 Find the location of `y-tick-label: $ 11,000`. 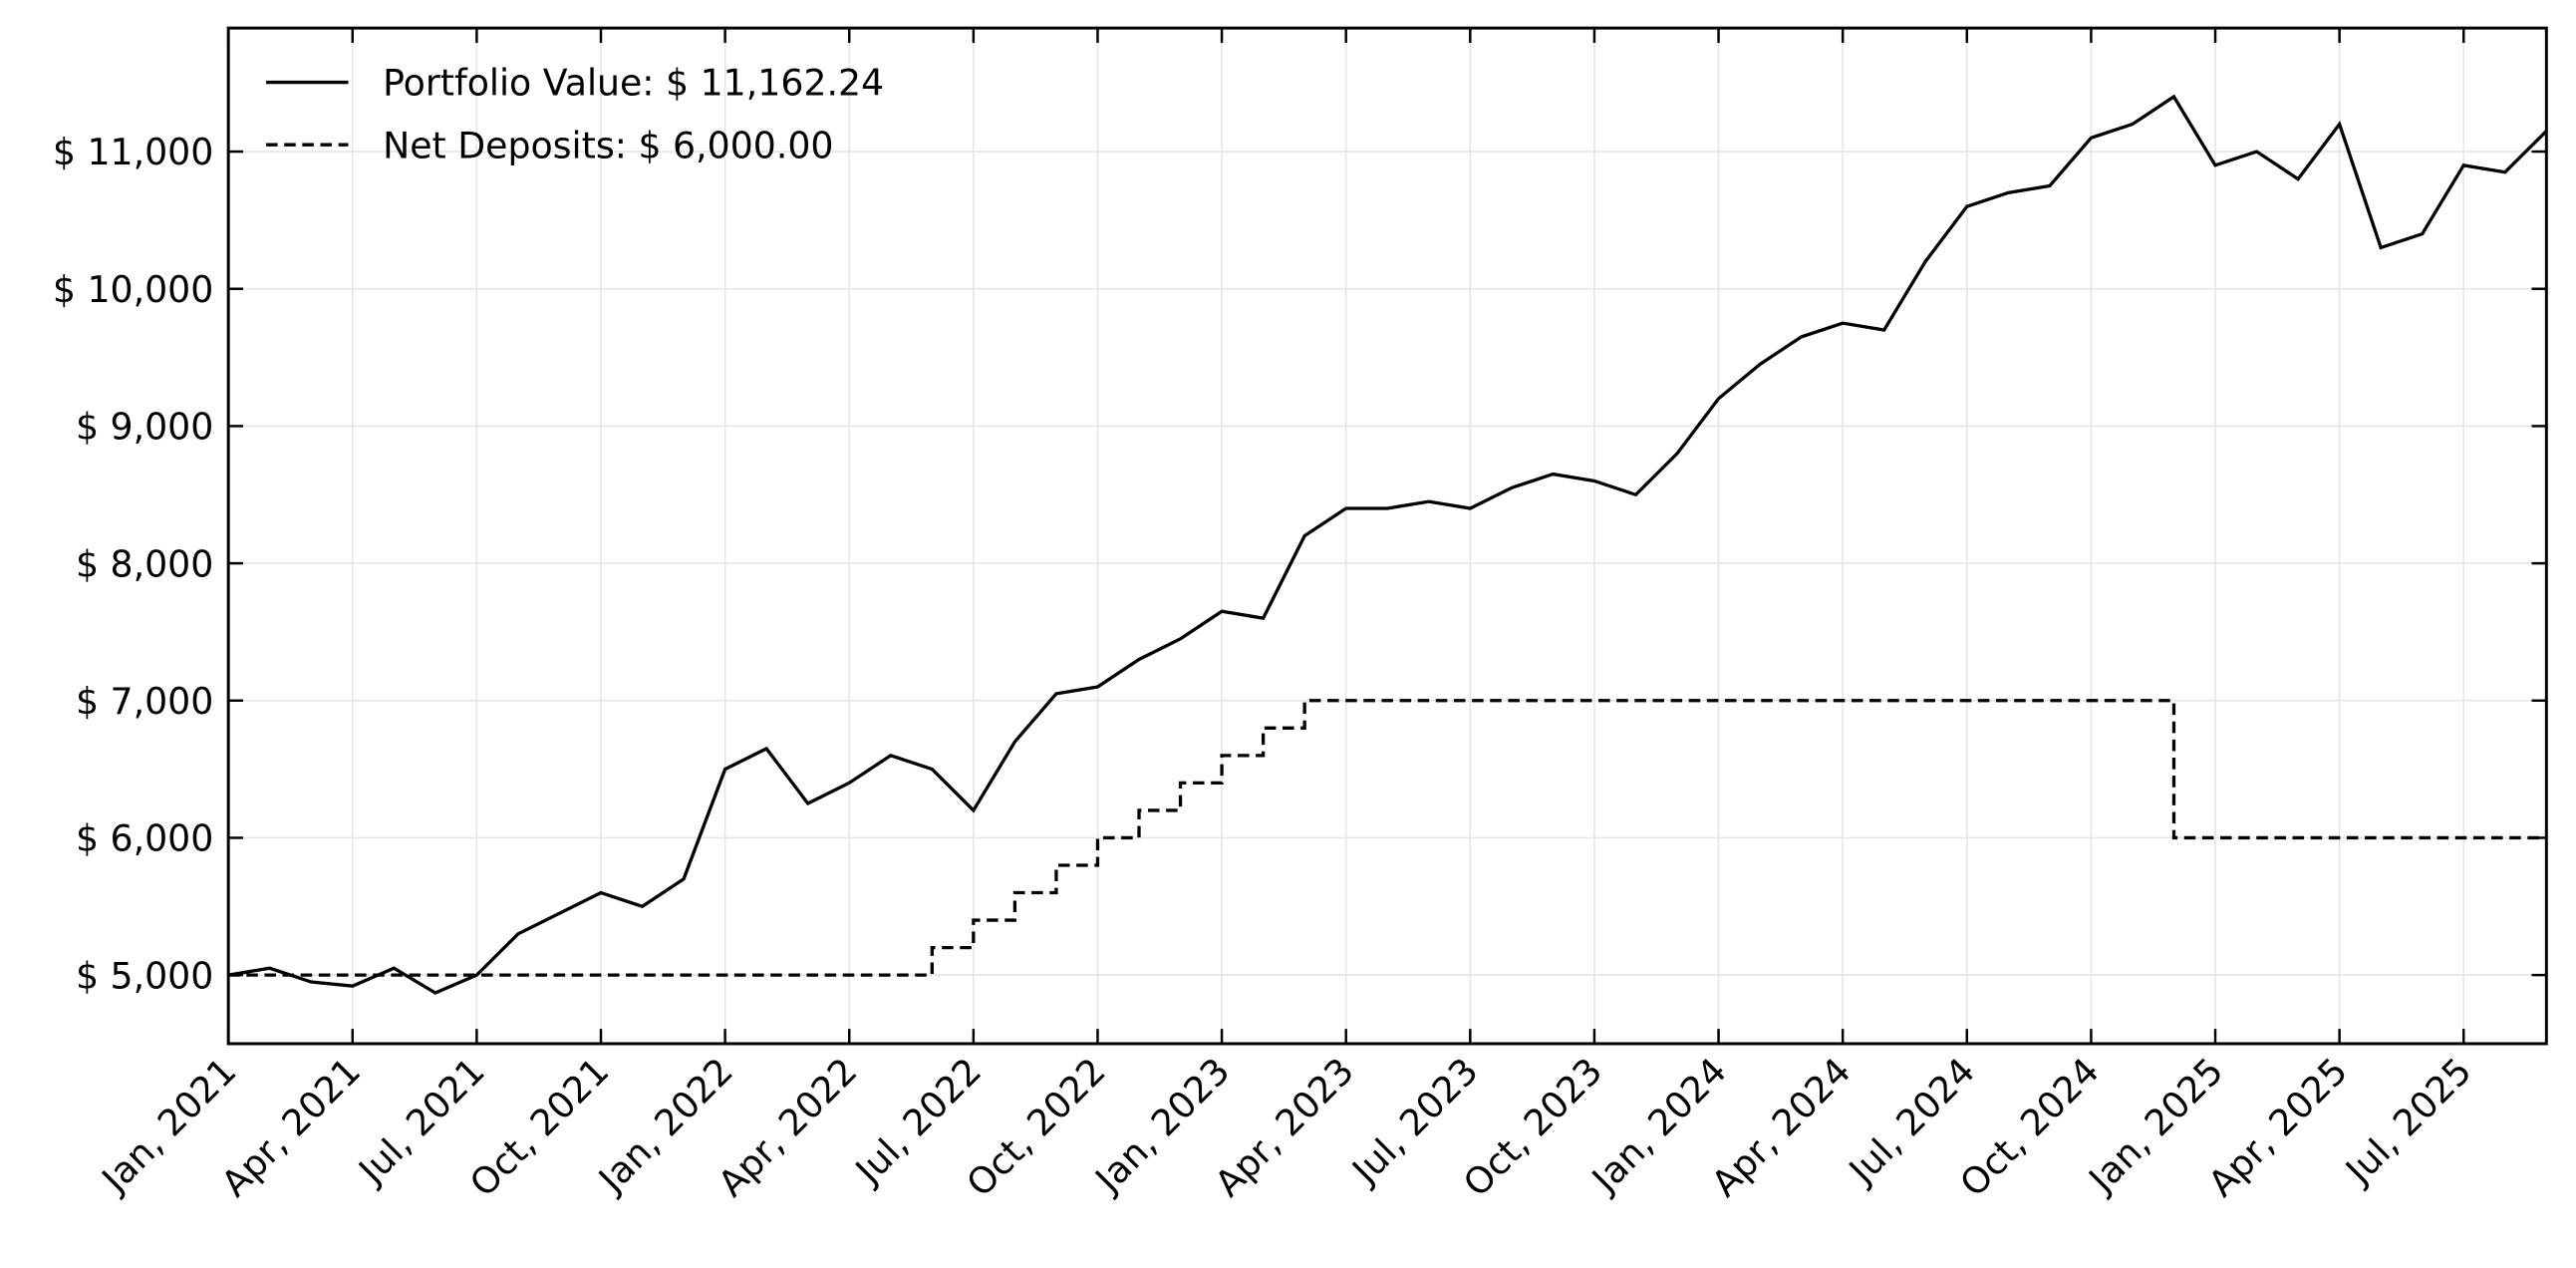

y-tick-label: $ 11,000 is located at coordinates (133, 152).